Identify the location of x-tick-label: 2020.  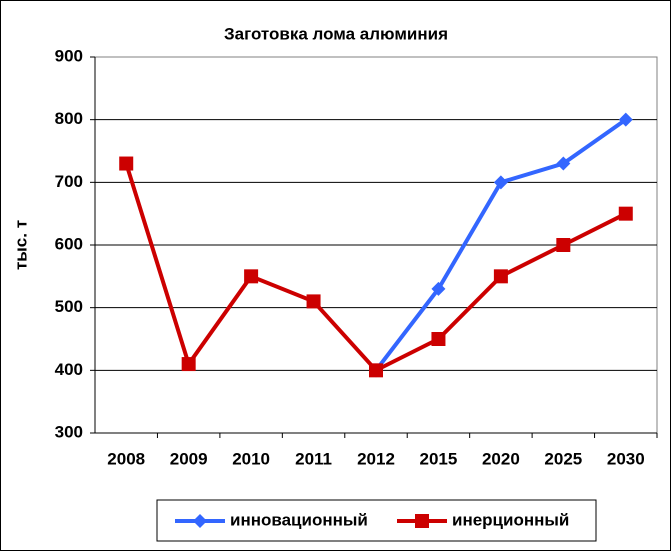
(501, 458).